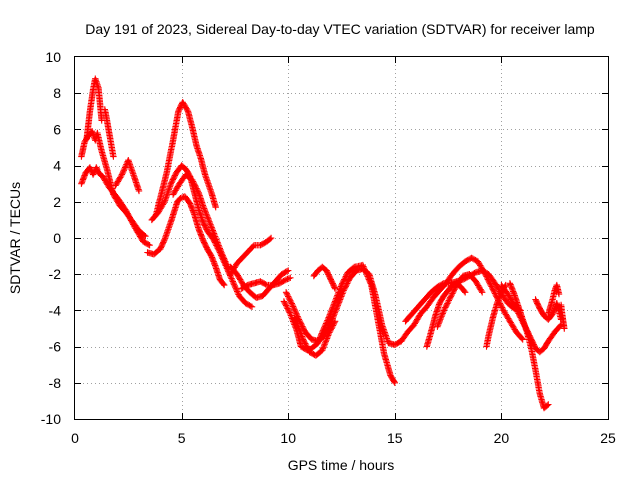 This screenshot has height=480, width=640. What do you see at coordinates (57, 129) in the screenshot?
I see `y-tick-label: 6` at bounding box center [57, 129].